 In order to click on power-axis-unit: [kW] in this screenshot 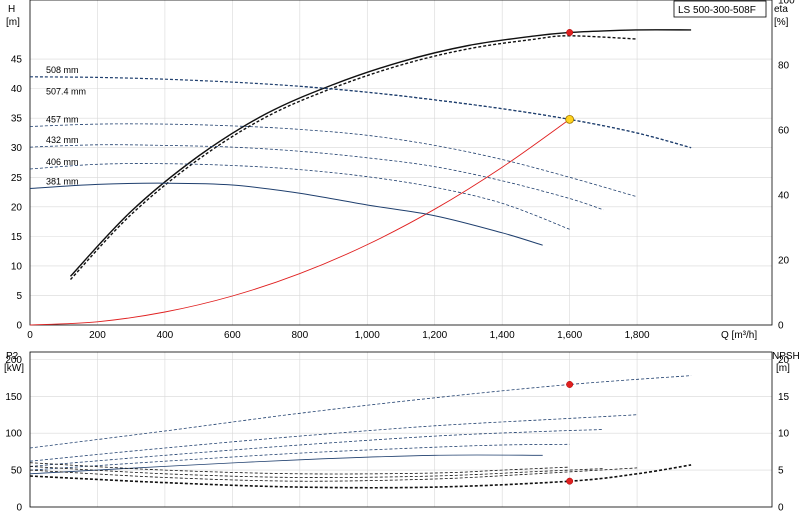, I will do `click(14, 368)`.